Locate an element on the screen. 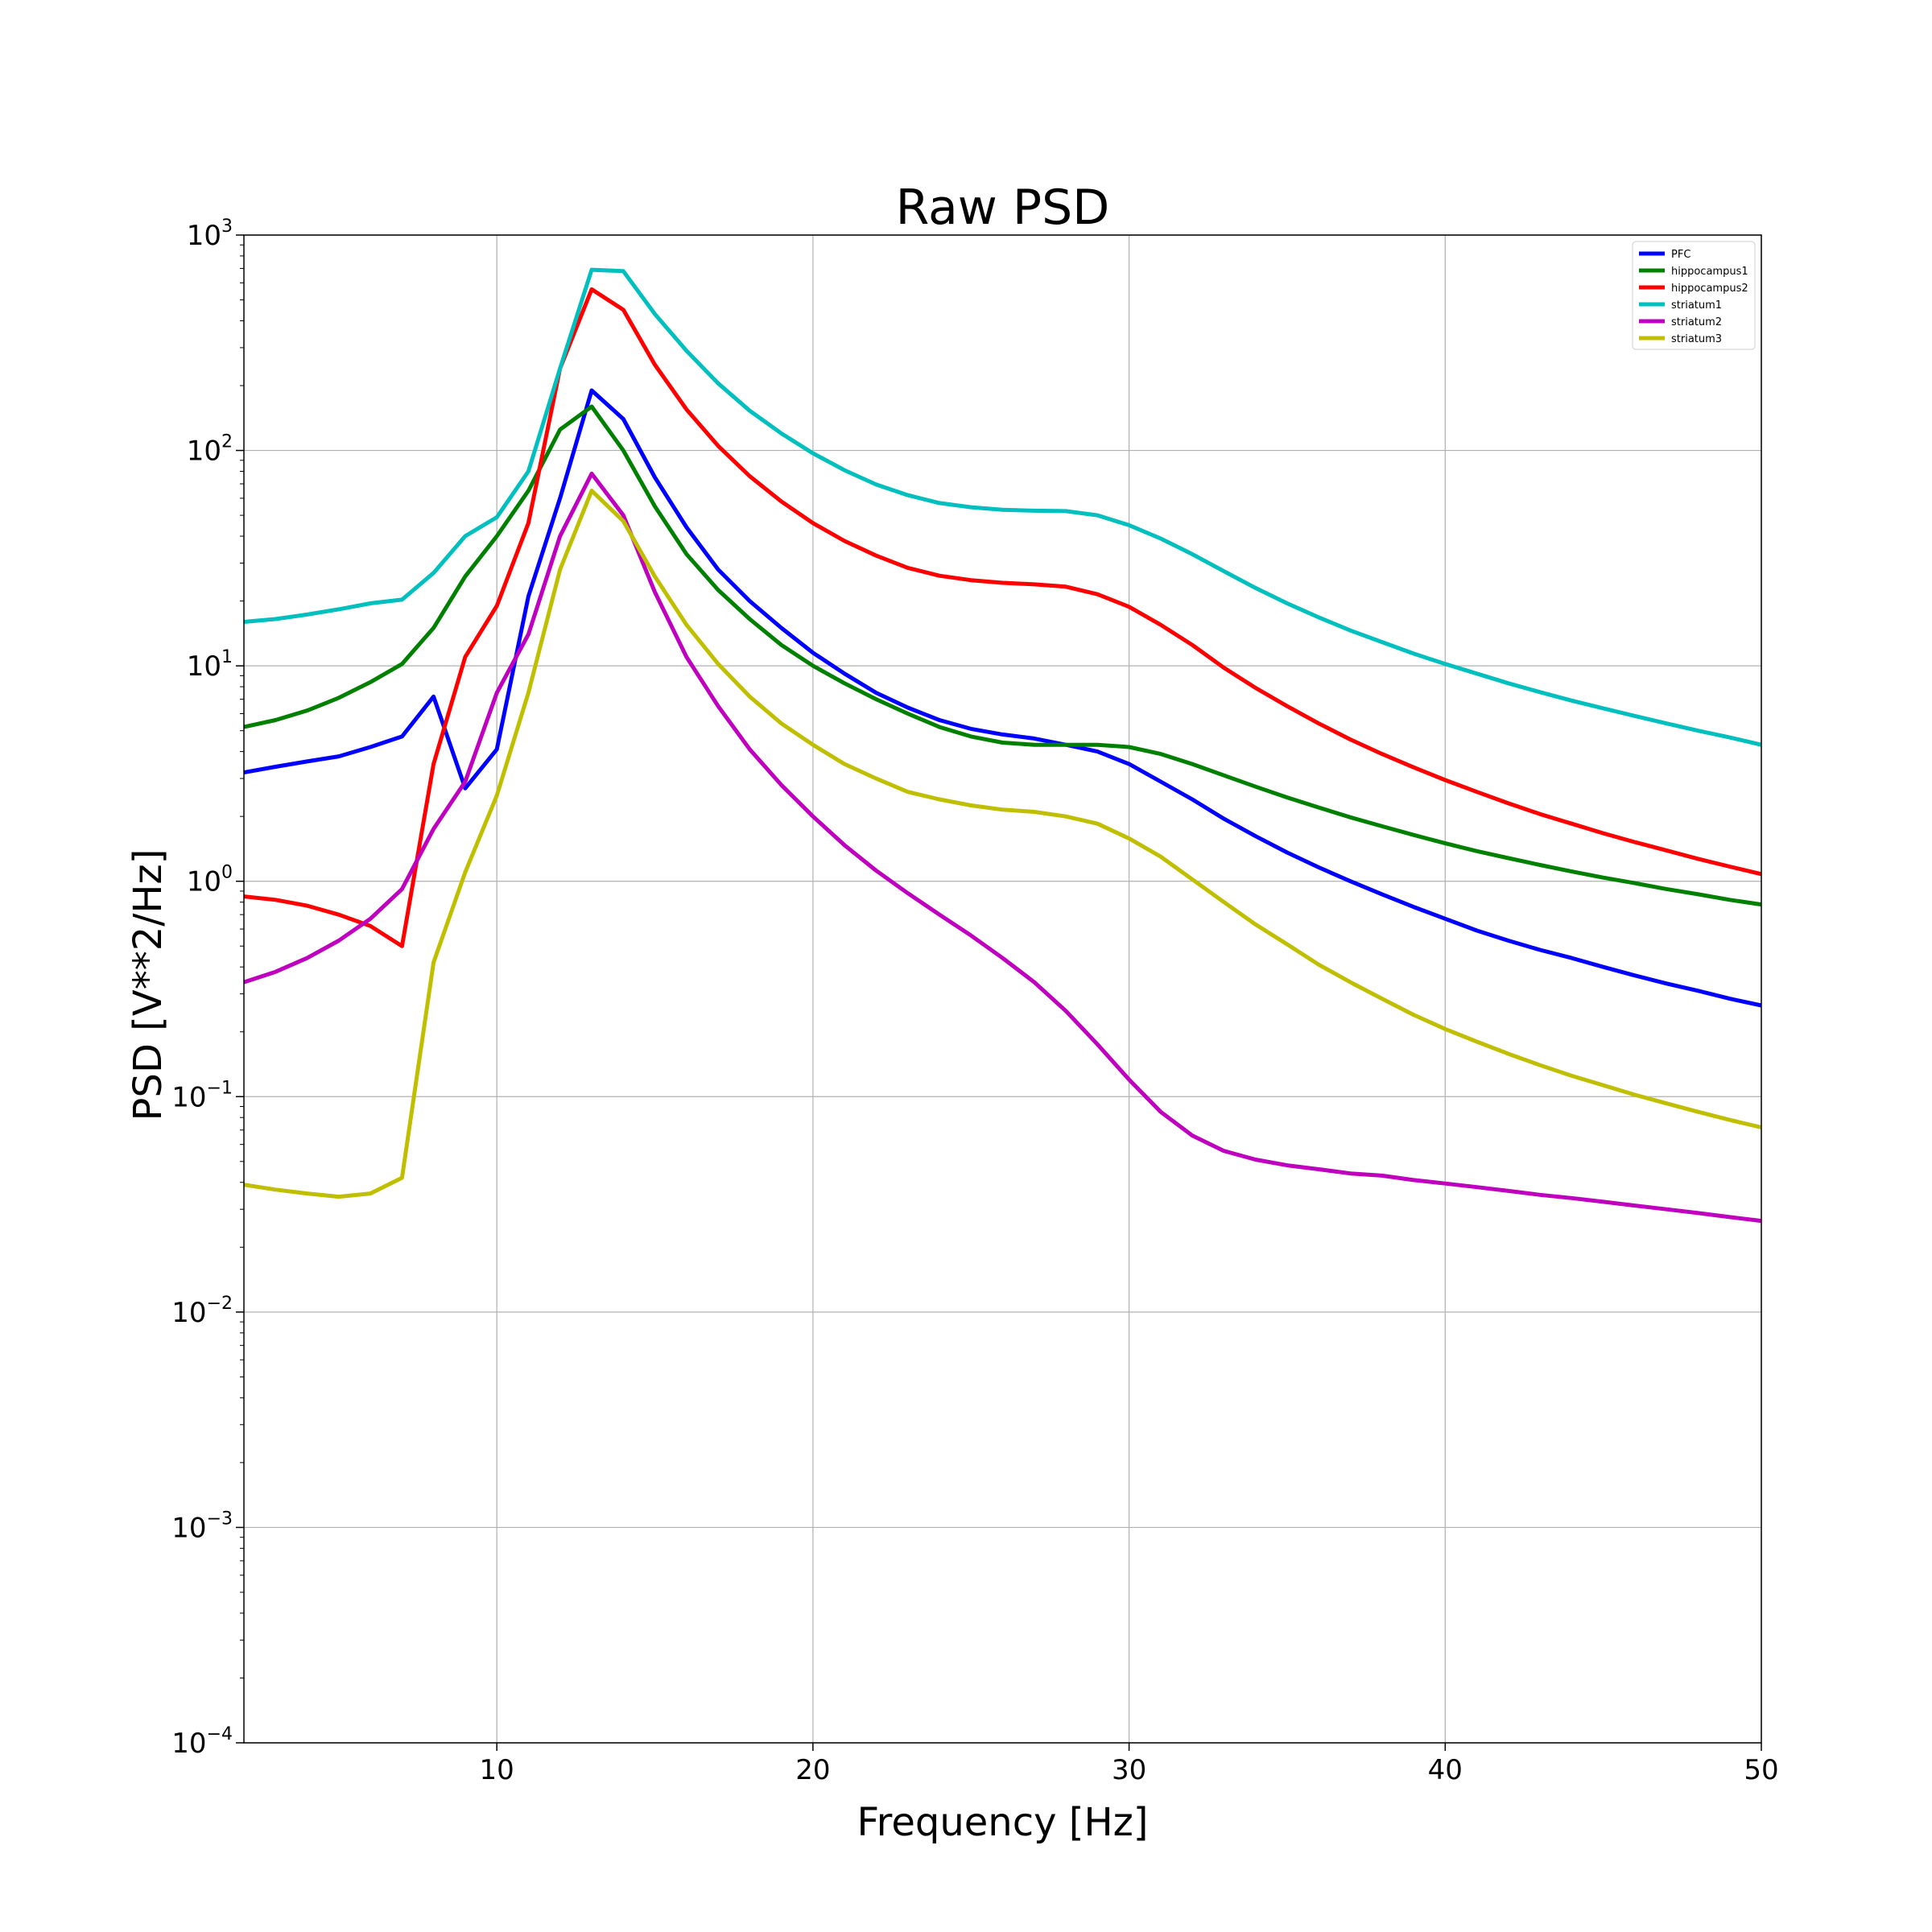 The height and width of the screenshot is (1932, 1932). y-tick-label: 10¹ is located at coordinates (210, 665).